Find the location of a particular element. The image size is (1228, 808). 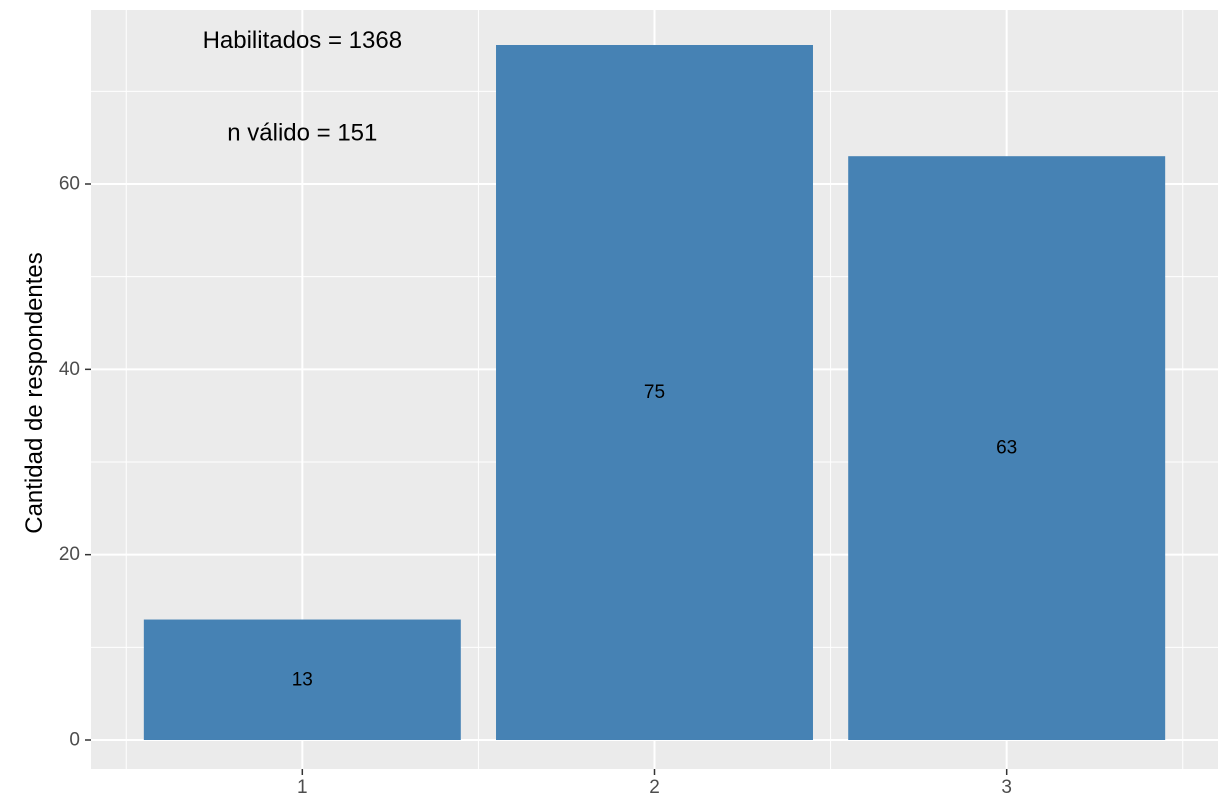

y-tick-label: 40 is located at coordinates (69, 369).